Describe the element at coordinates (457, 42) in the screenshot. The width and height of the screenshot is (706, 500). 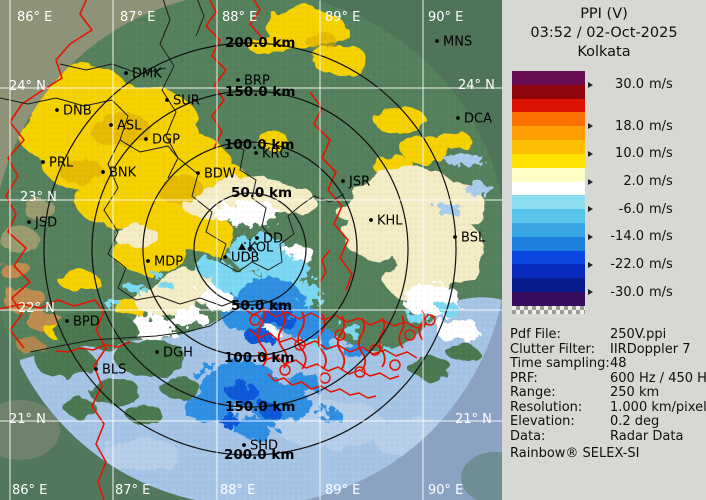
I see `city-label: MNS` at that location.